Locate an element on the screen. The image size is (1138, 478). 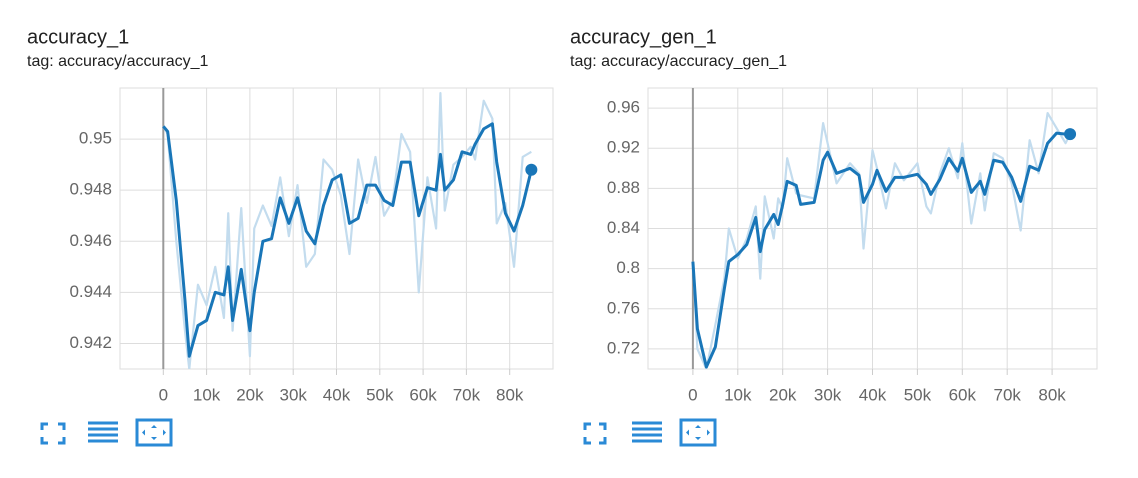
y-tick-label: 0.95 is located at coordinates (95, 138).